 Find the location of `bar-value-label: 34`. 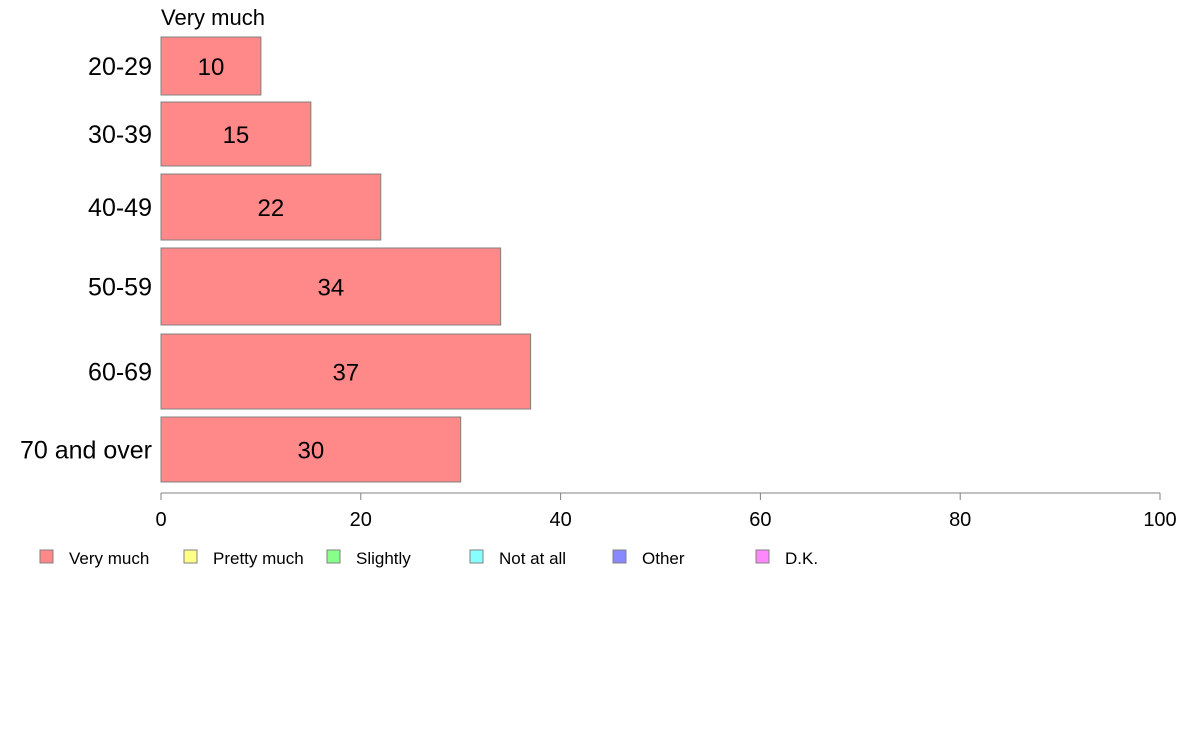

bar-value-label: 34 is located at coordinates (330, 288).